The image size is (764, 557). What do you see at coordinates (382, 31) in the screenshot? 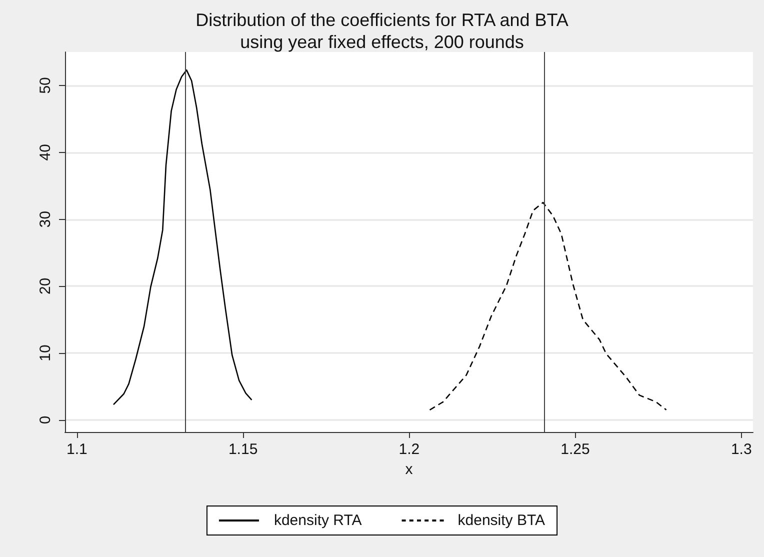
I see `chart-title: Distribution of the coefficients for RTA and BTA using year fixed effects, 200 rounds` at bounding box center [382, 31].